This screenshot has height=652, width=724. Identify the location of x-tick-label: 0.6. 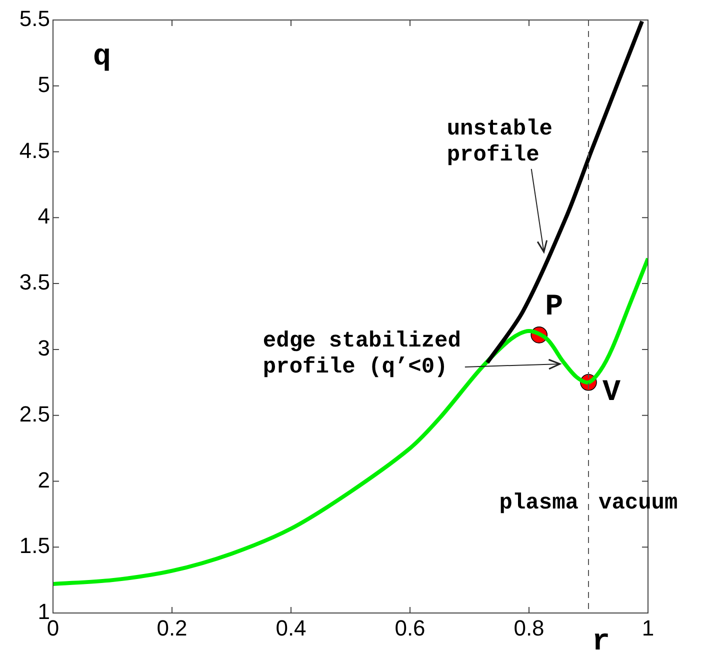
(410, 627).